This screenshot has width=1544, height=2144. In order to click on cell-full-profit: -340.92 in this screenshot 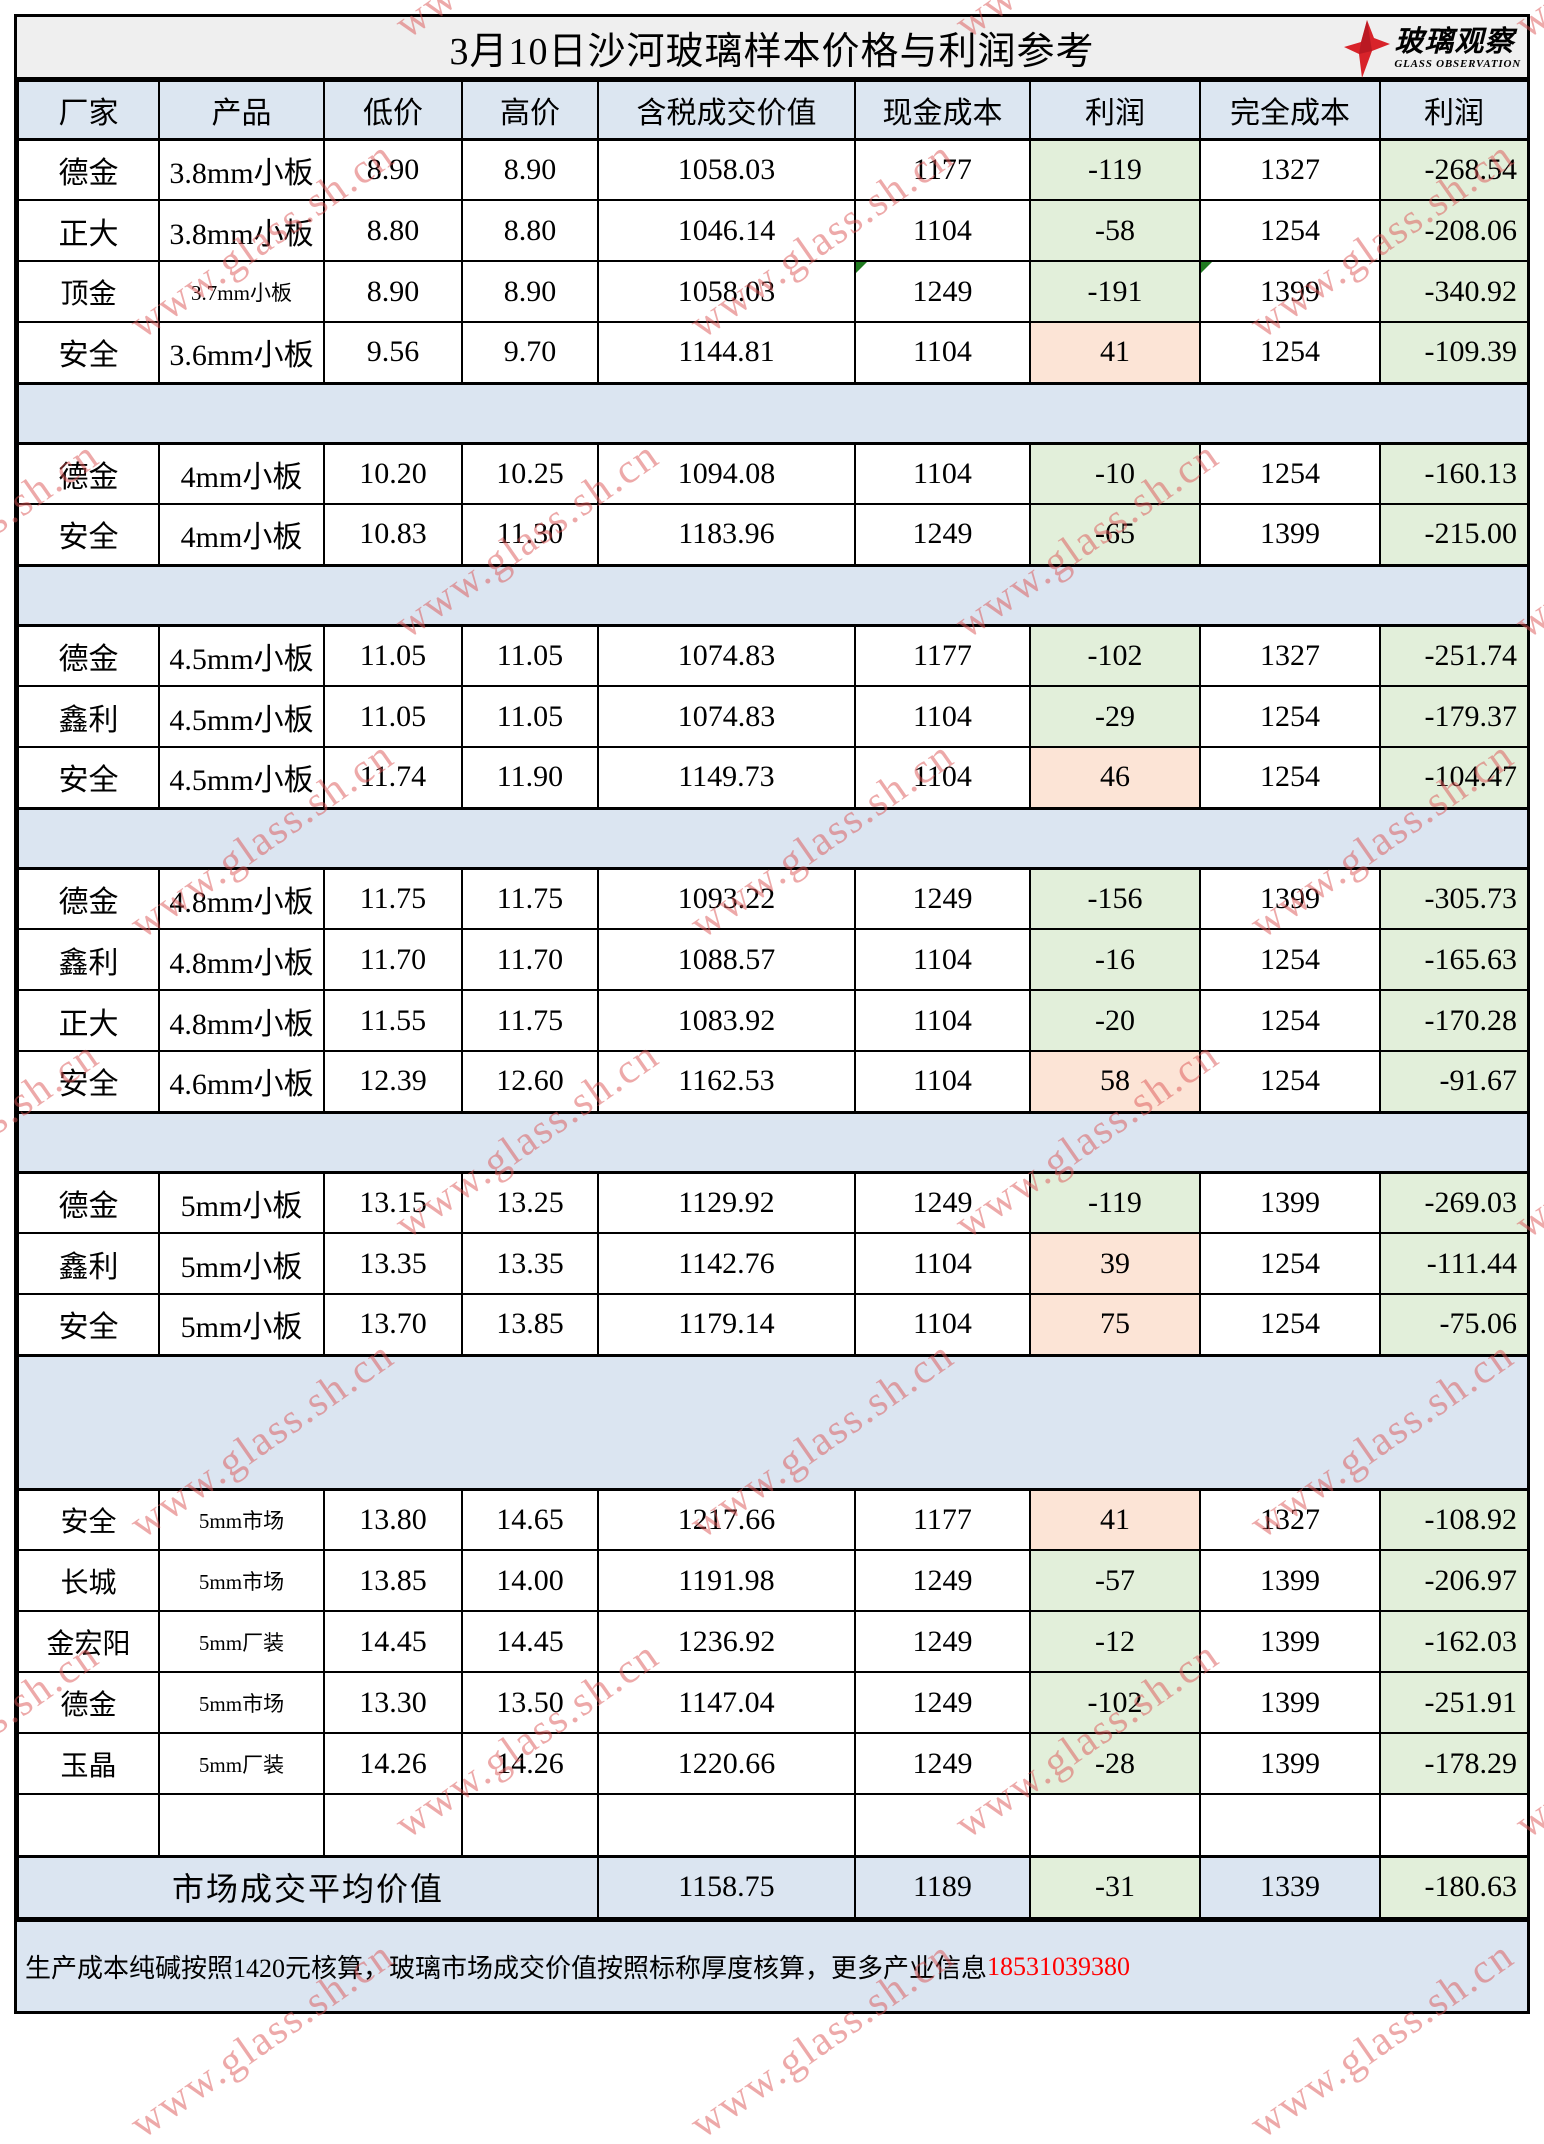, I will do `click(1454, 291)`.